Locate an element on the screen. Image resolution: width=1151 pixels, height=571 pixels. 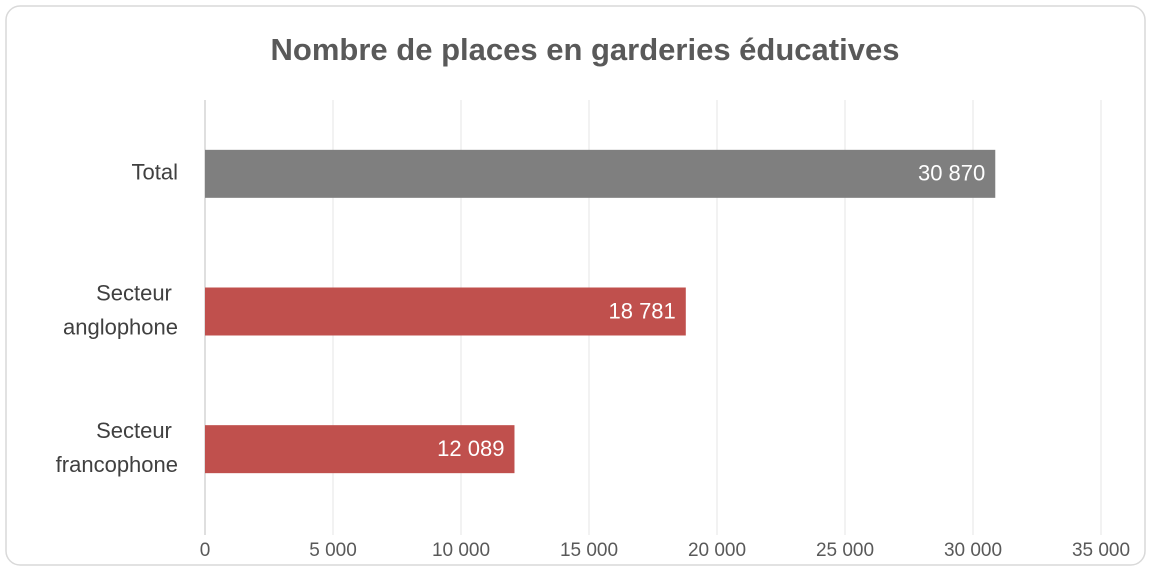
y-tick-label: Secteur francophone is located at coordinates (117, 447).